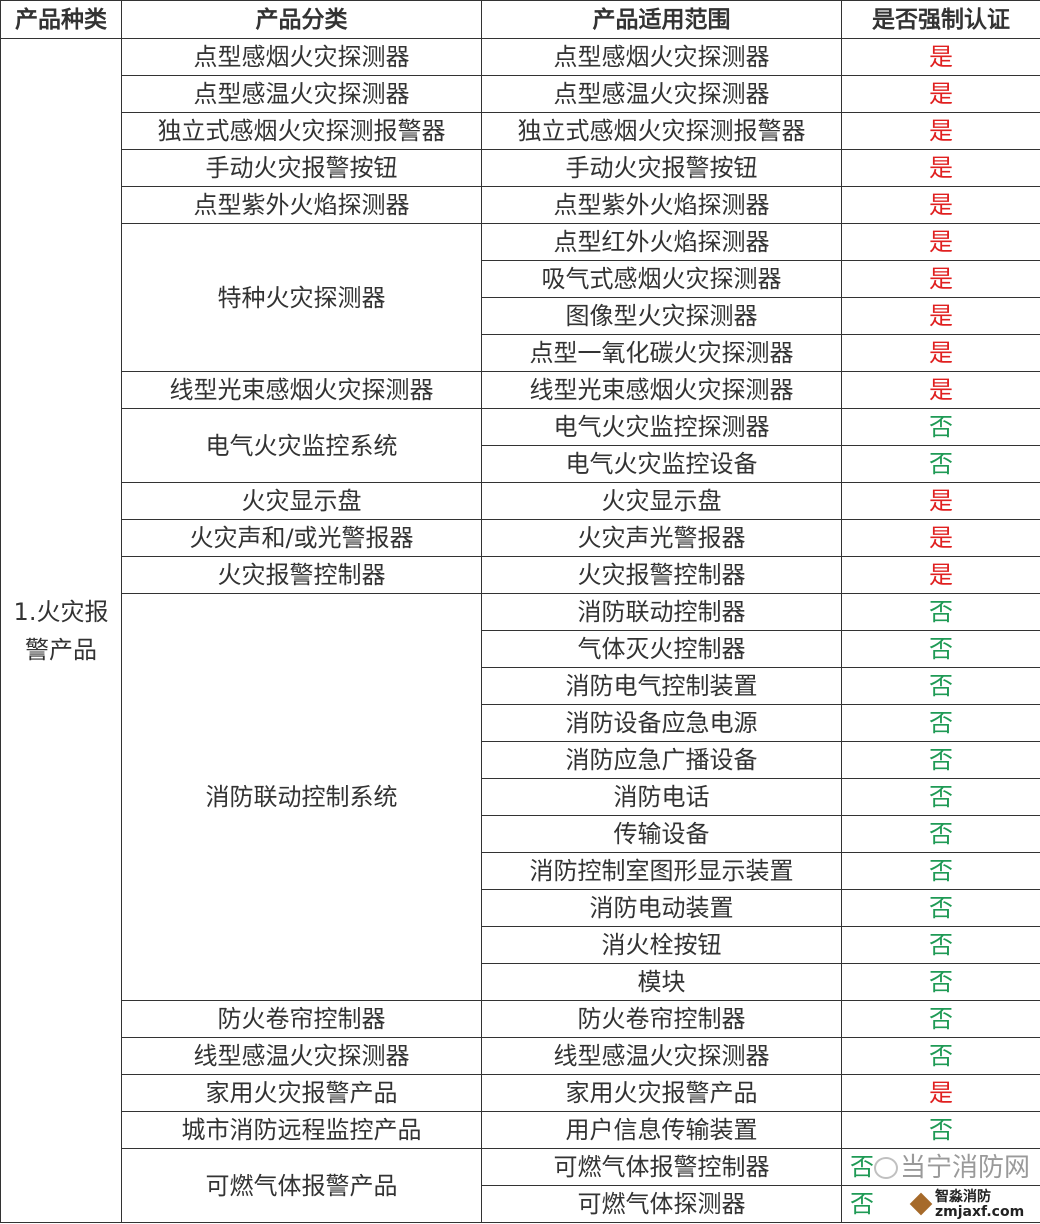  Describe the element at coordinates (301, 131) in the screenshot. I see `classification-cell: 独立式感烟火灾探测报警器` at that location.